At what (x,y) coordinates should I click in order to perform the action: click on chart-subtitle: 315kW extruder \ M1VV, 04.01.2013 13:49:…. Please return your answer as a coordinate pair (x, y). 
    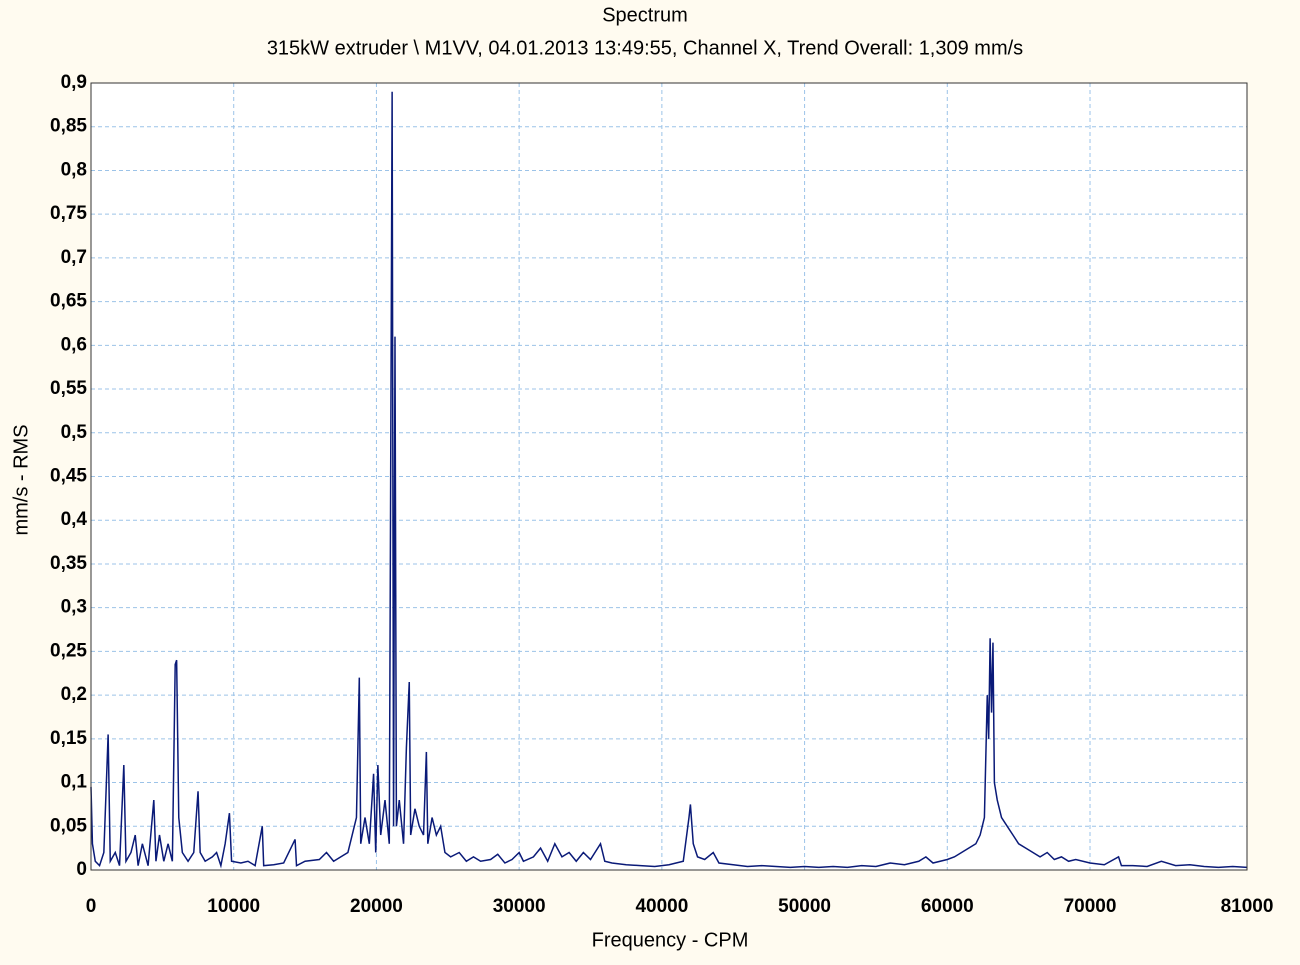
    Looking at the image, I should click on (645, 48).